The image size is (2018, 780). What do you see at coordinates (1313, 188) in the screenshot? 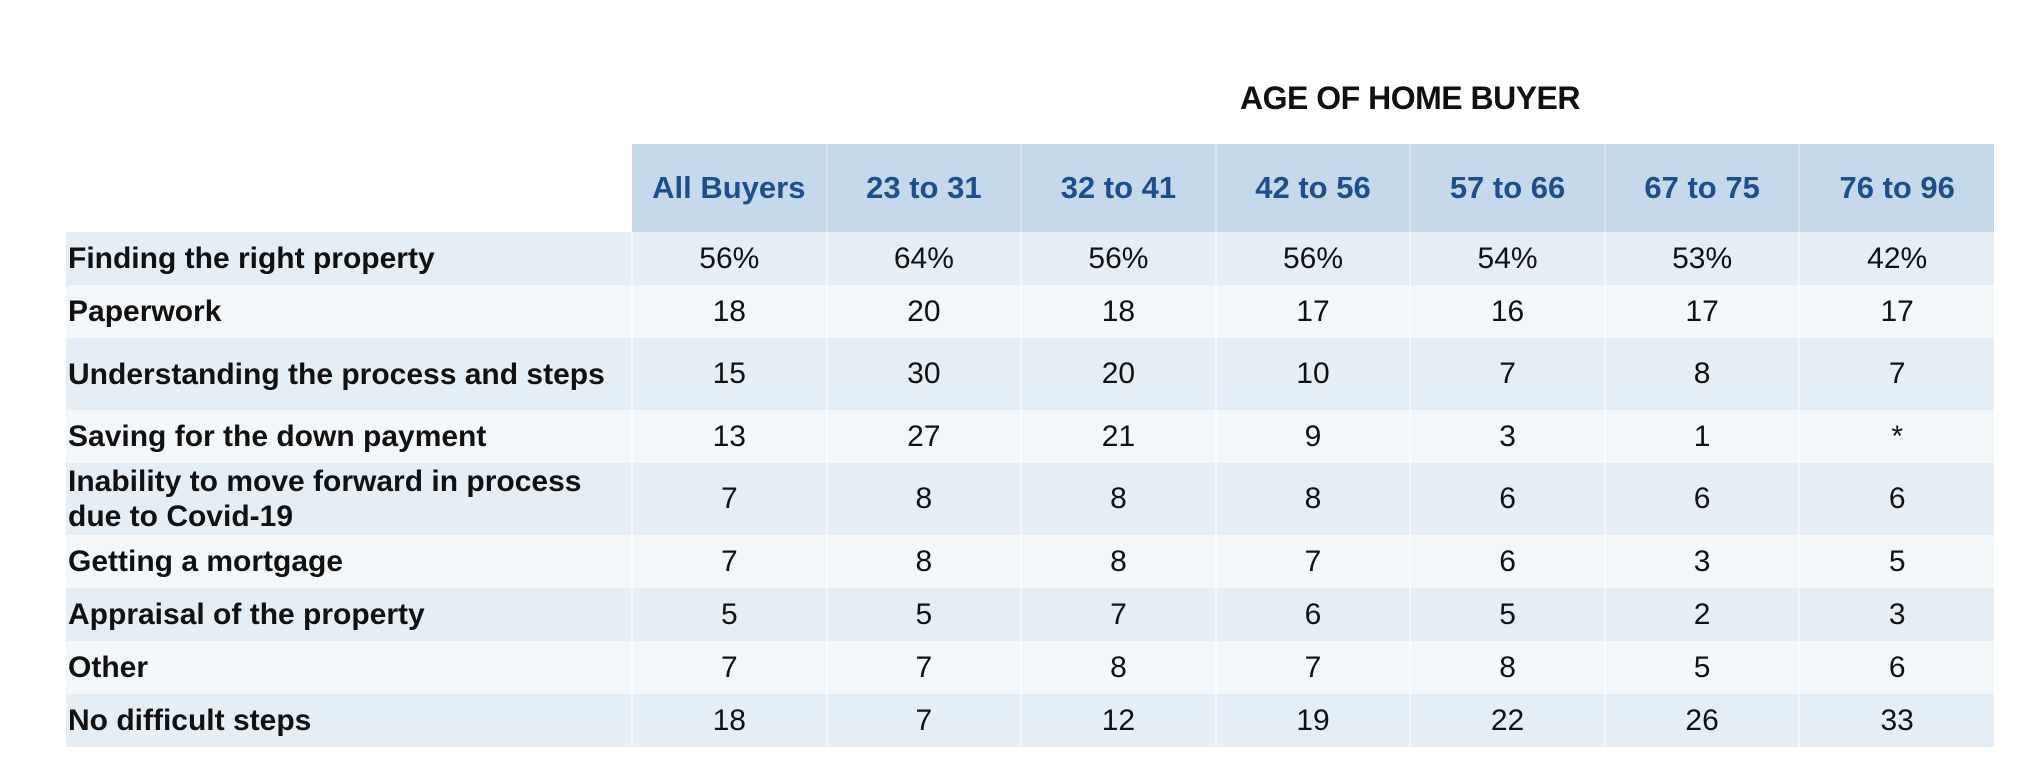
I see `column-header-42-to-56: 42 to 56` at bounding box center [1313, 188].